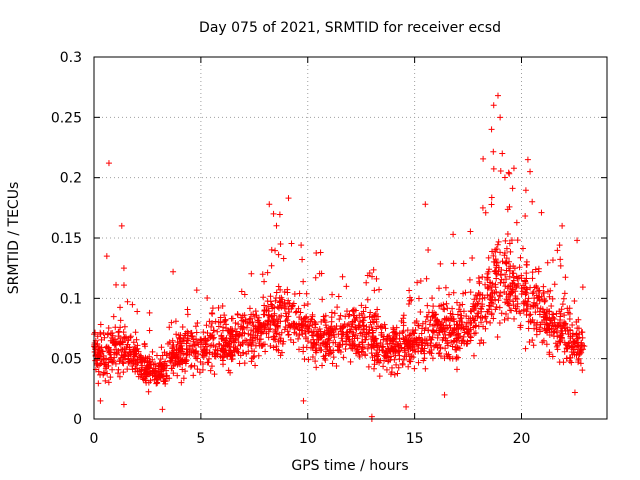 The height and width of the screenshot is (480, 640). I want to click on y-tick-label: 0.1, so click(71, 299).